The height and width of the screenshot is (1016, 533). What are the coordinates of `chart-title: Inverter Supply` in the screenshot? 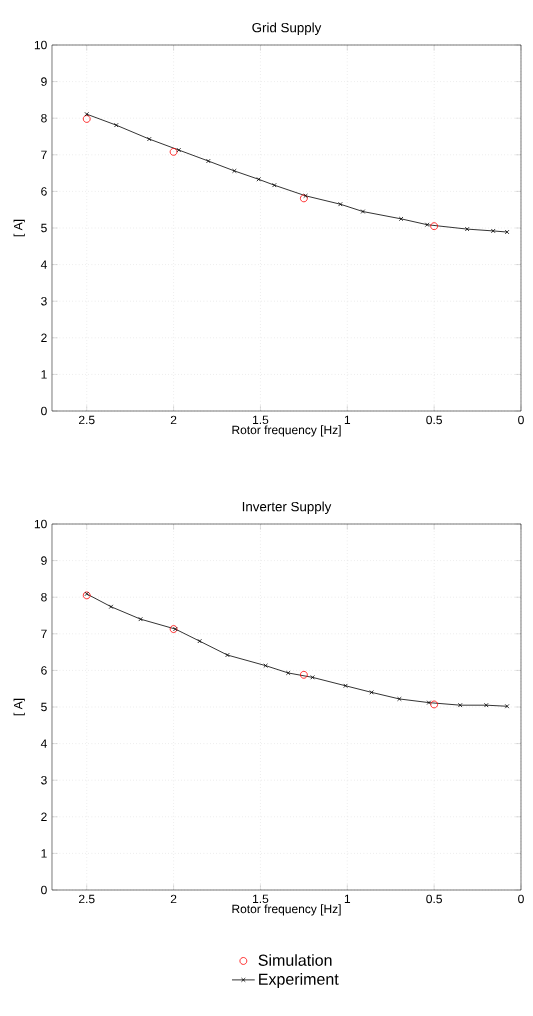 It's located at (287, 507).